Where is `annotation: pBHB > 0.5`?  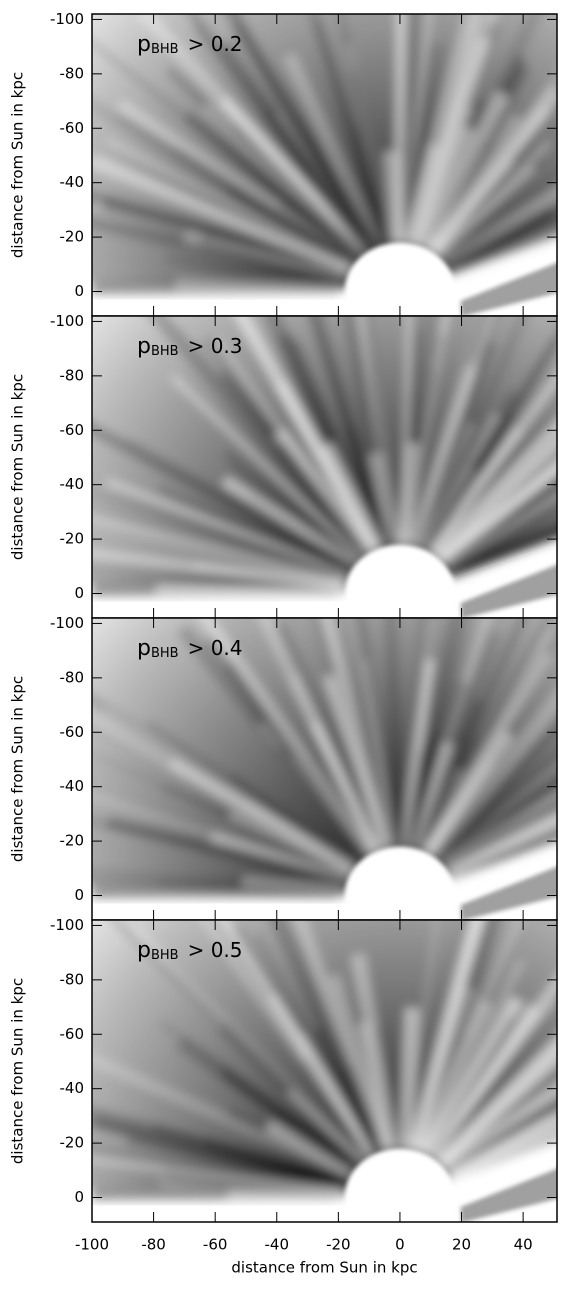
annotation: pBHB > 0.5 is located at coordinates (190, 951).